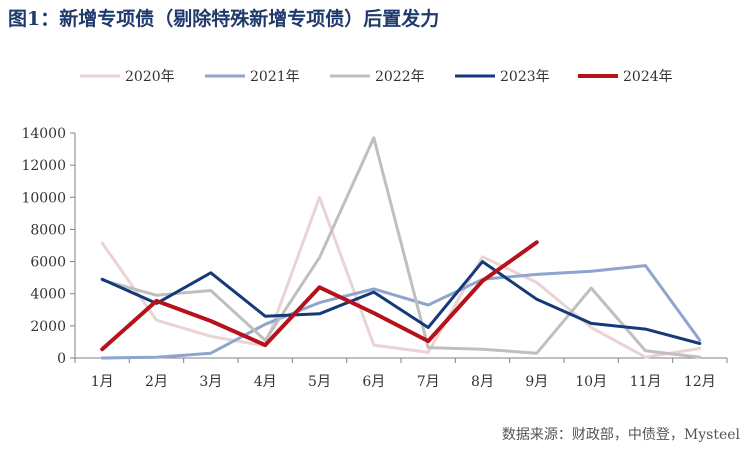 The image size is (750, 450). What do you see at coordinates (400, 77) in the screenshot?
I see `legend-label: 2022年` at bounding box center [400, 77].